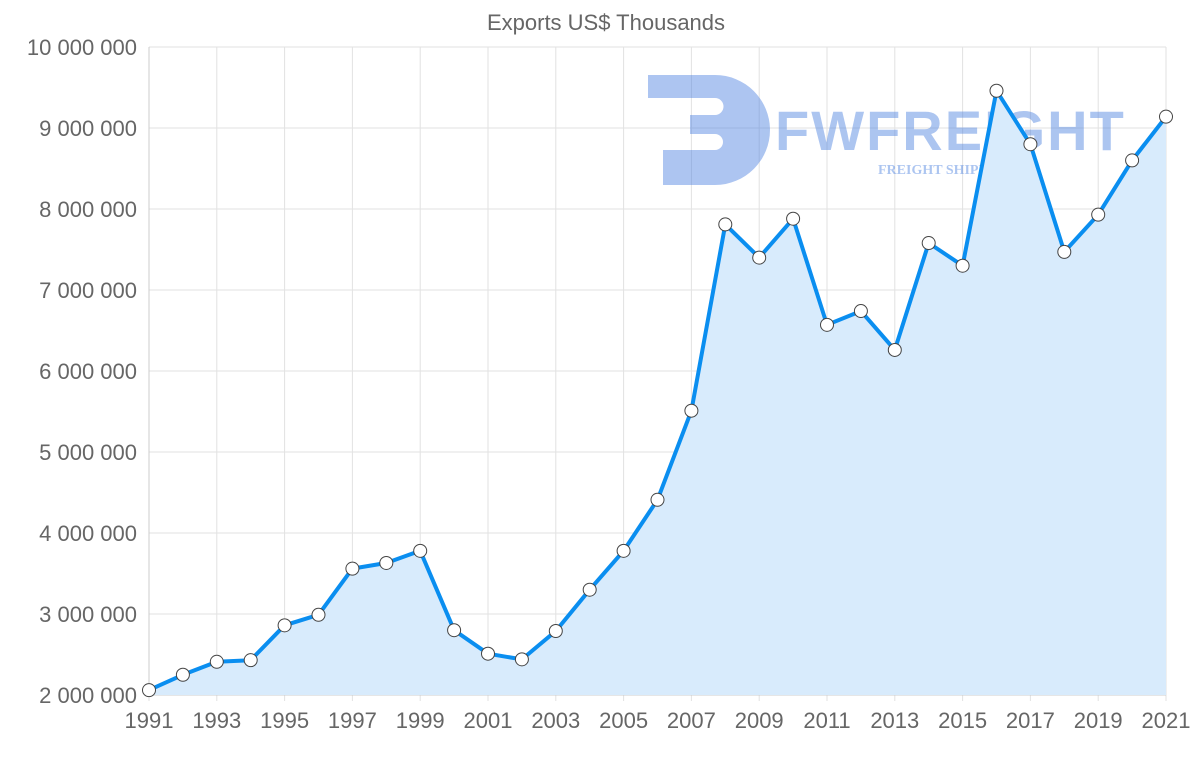 This screenshot has width=1200, height=768. What do you see at coordinates (1166, 116) in the screenshot?
I see `data-point-2021` at bounding box center [1166, 116].